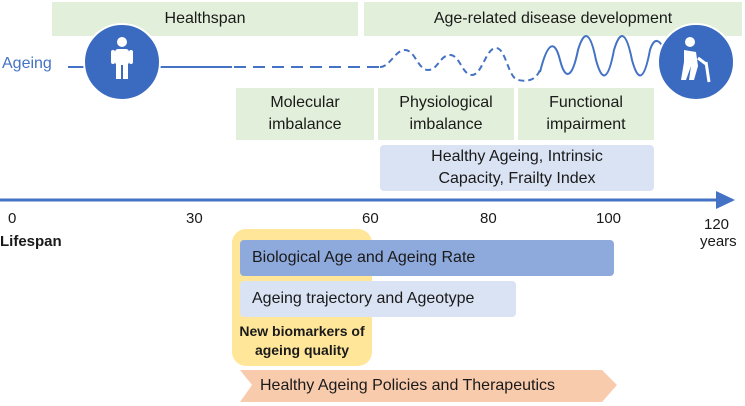 This screenshot has height=406, width=745. What do you see at coordinates (31, 241) in the screenshot?
I see `axis-label: Lifespan` at bounding box center [31, 241].